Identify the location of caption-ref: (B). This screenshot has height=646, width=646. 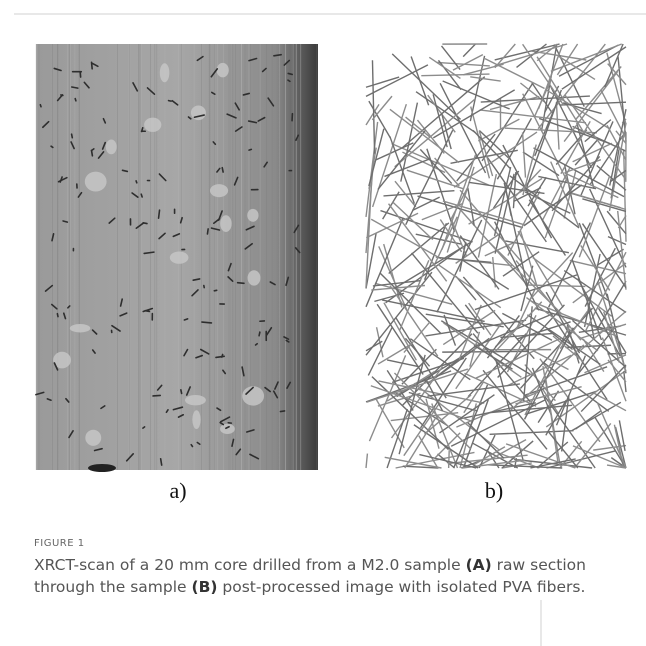
(204, 587).